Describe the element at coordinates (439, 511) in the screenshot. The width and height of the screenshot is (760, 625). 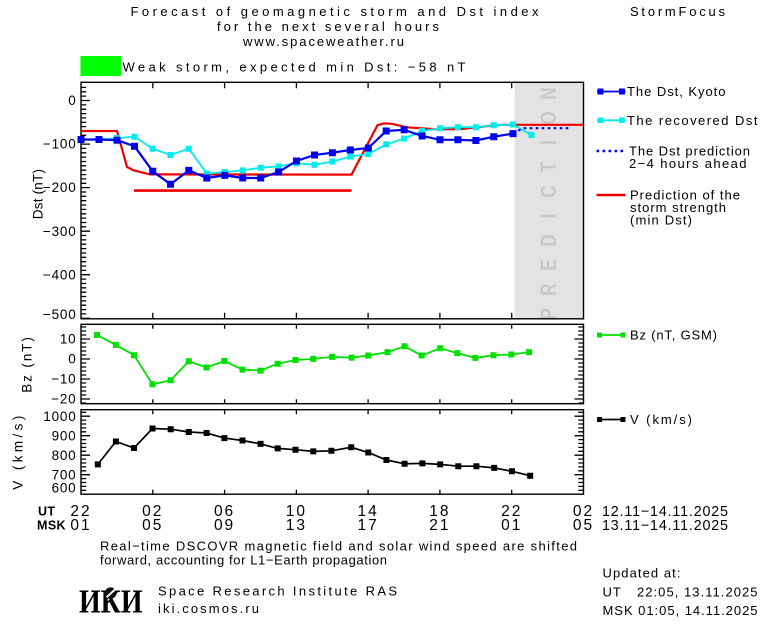
I see `svg-text: 18` at that location.